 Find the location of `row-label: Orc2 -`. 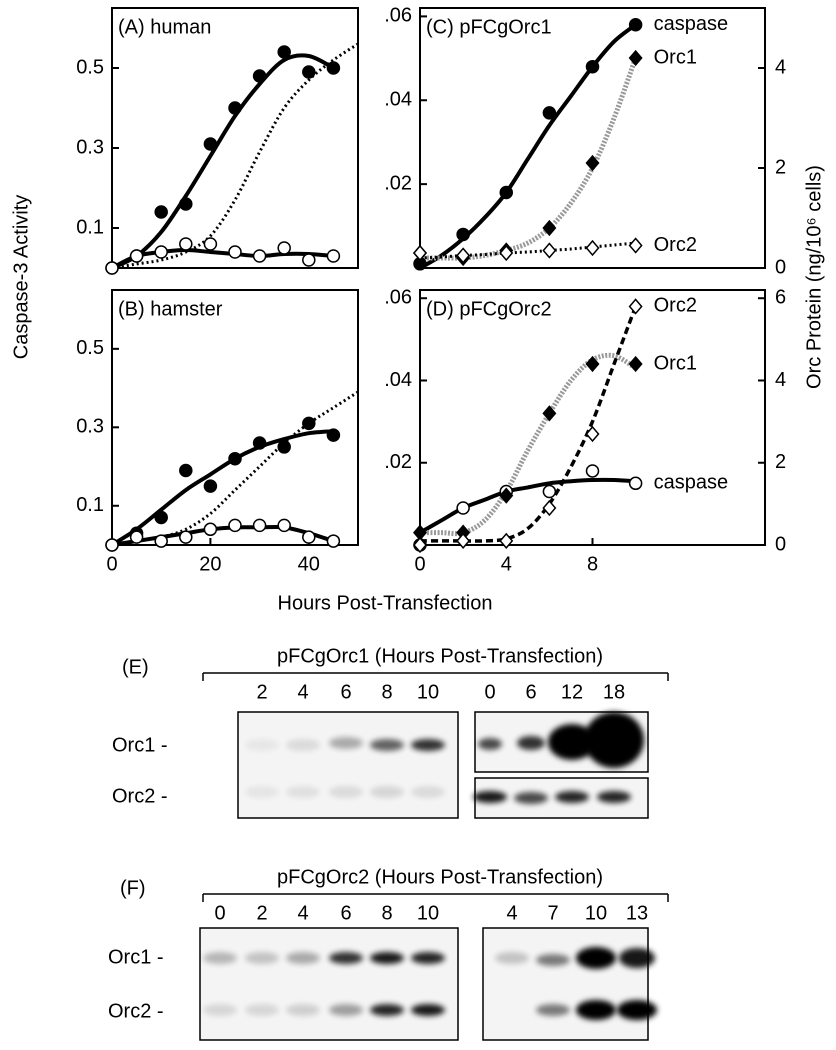

row-label: Orc2 - is located at coordinates (140, 796).